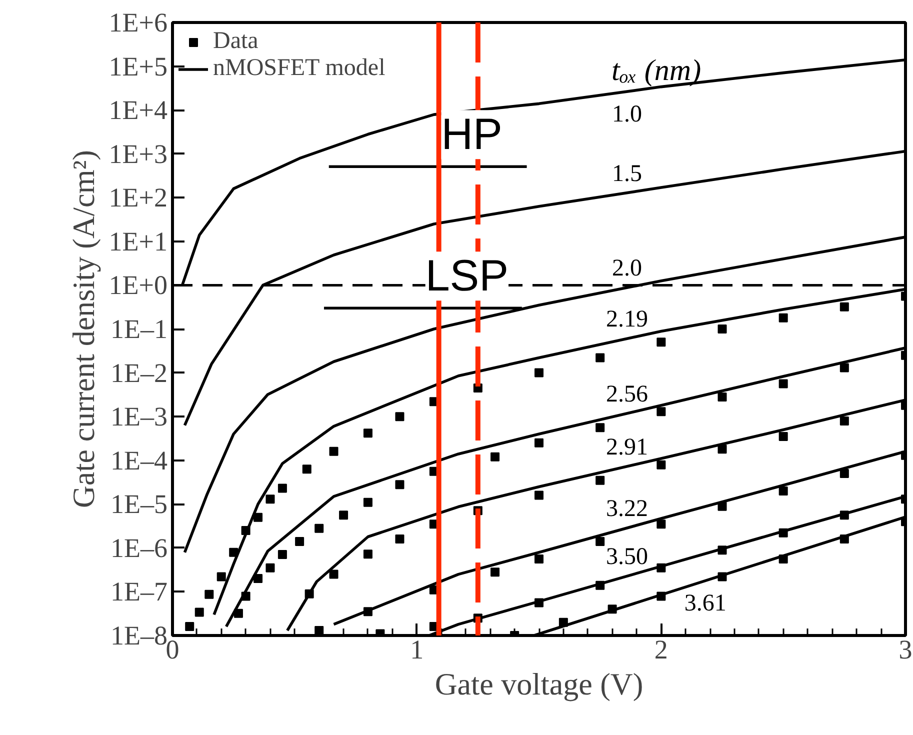  What do you see at coordinates (661, 649) in the screenshot?
I see `x-tick-label: 2` at bounding box center [661, 649].